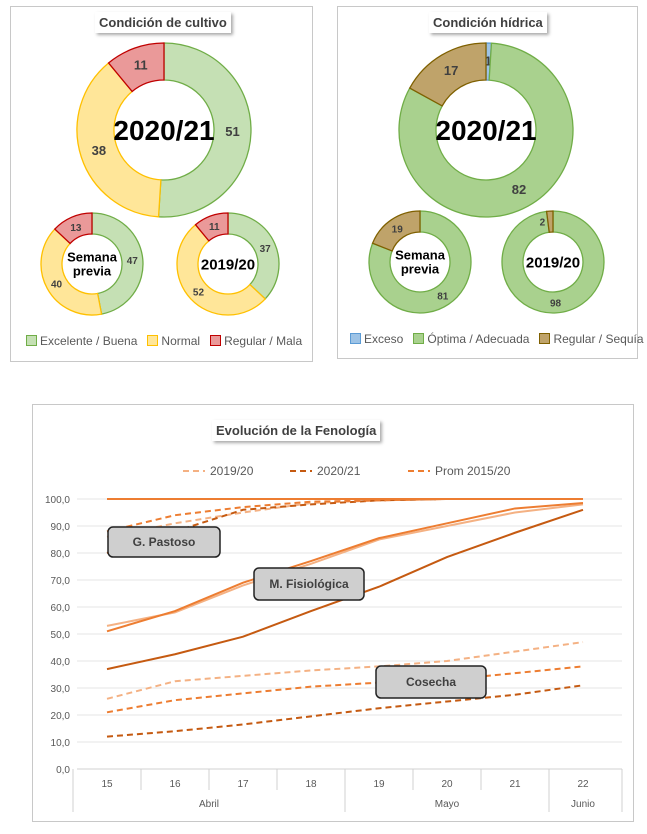 The height and width of the screenshot is (834, 647). Describe the element at coordinates (543, 223) in the screenshot. I see `donut-value-label: 2` at that location.